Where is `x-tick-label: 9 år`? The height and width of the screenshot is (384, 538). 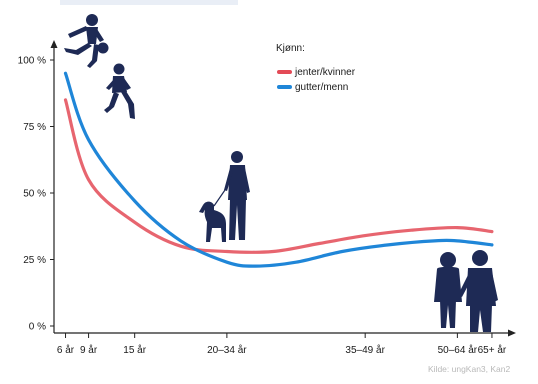
x-tick-label: 9 år is located at coordinates (89, 350).